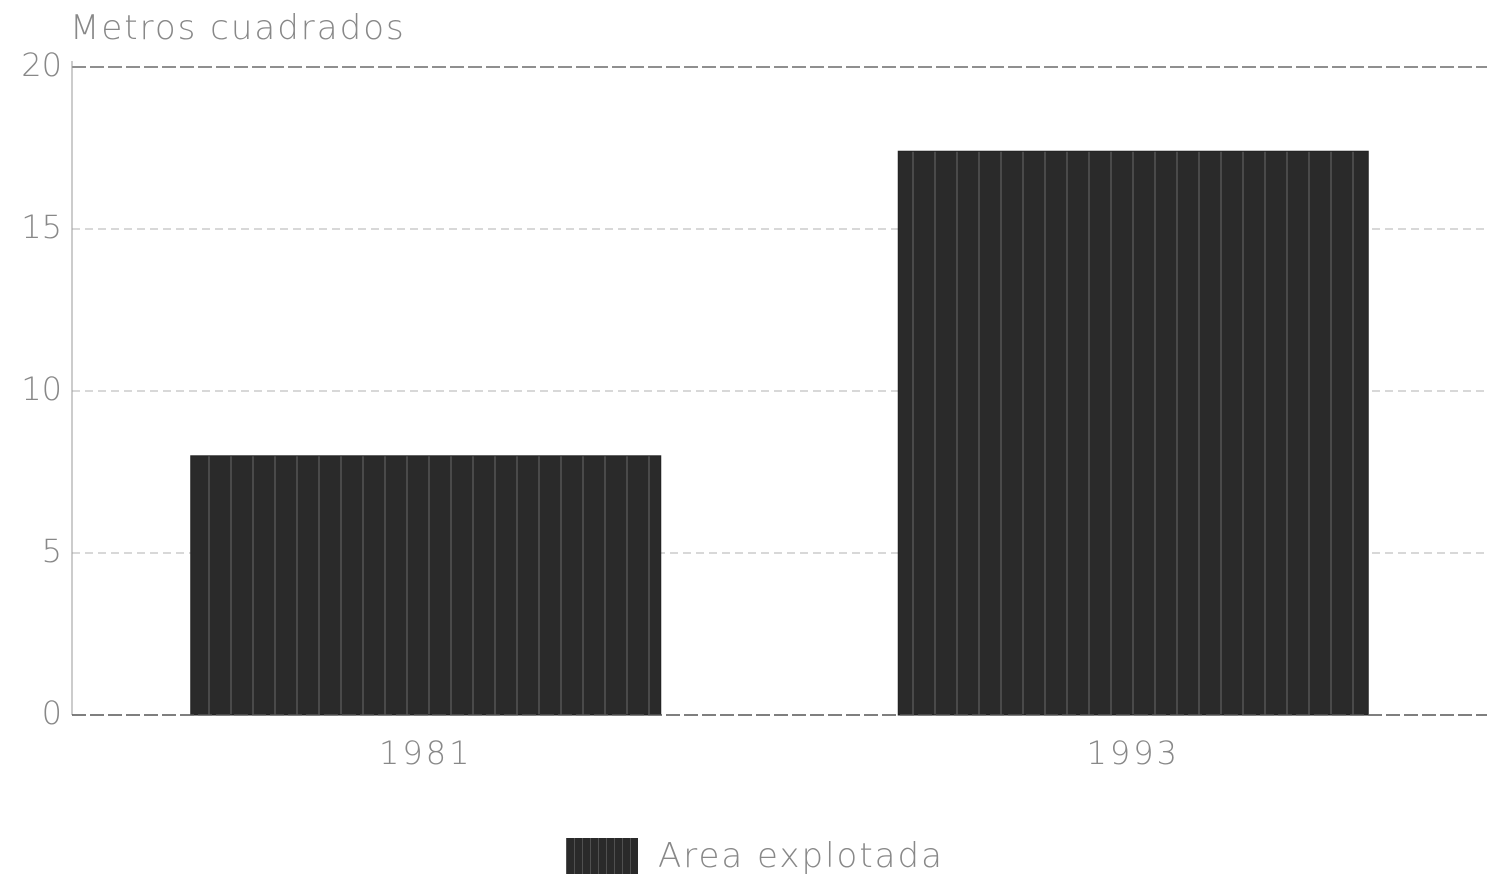  What do you see at coordinates (52, 551) in the screenshot?
I see `y-tick-label: 5` at bounding box center [52, 551].